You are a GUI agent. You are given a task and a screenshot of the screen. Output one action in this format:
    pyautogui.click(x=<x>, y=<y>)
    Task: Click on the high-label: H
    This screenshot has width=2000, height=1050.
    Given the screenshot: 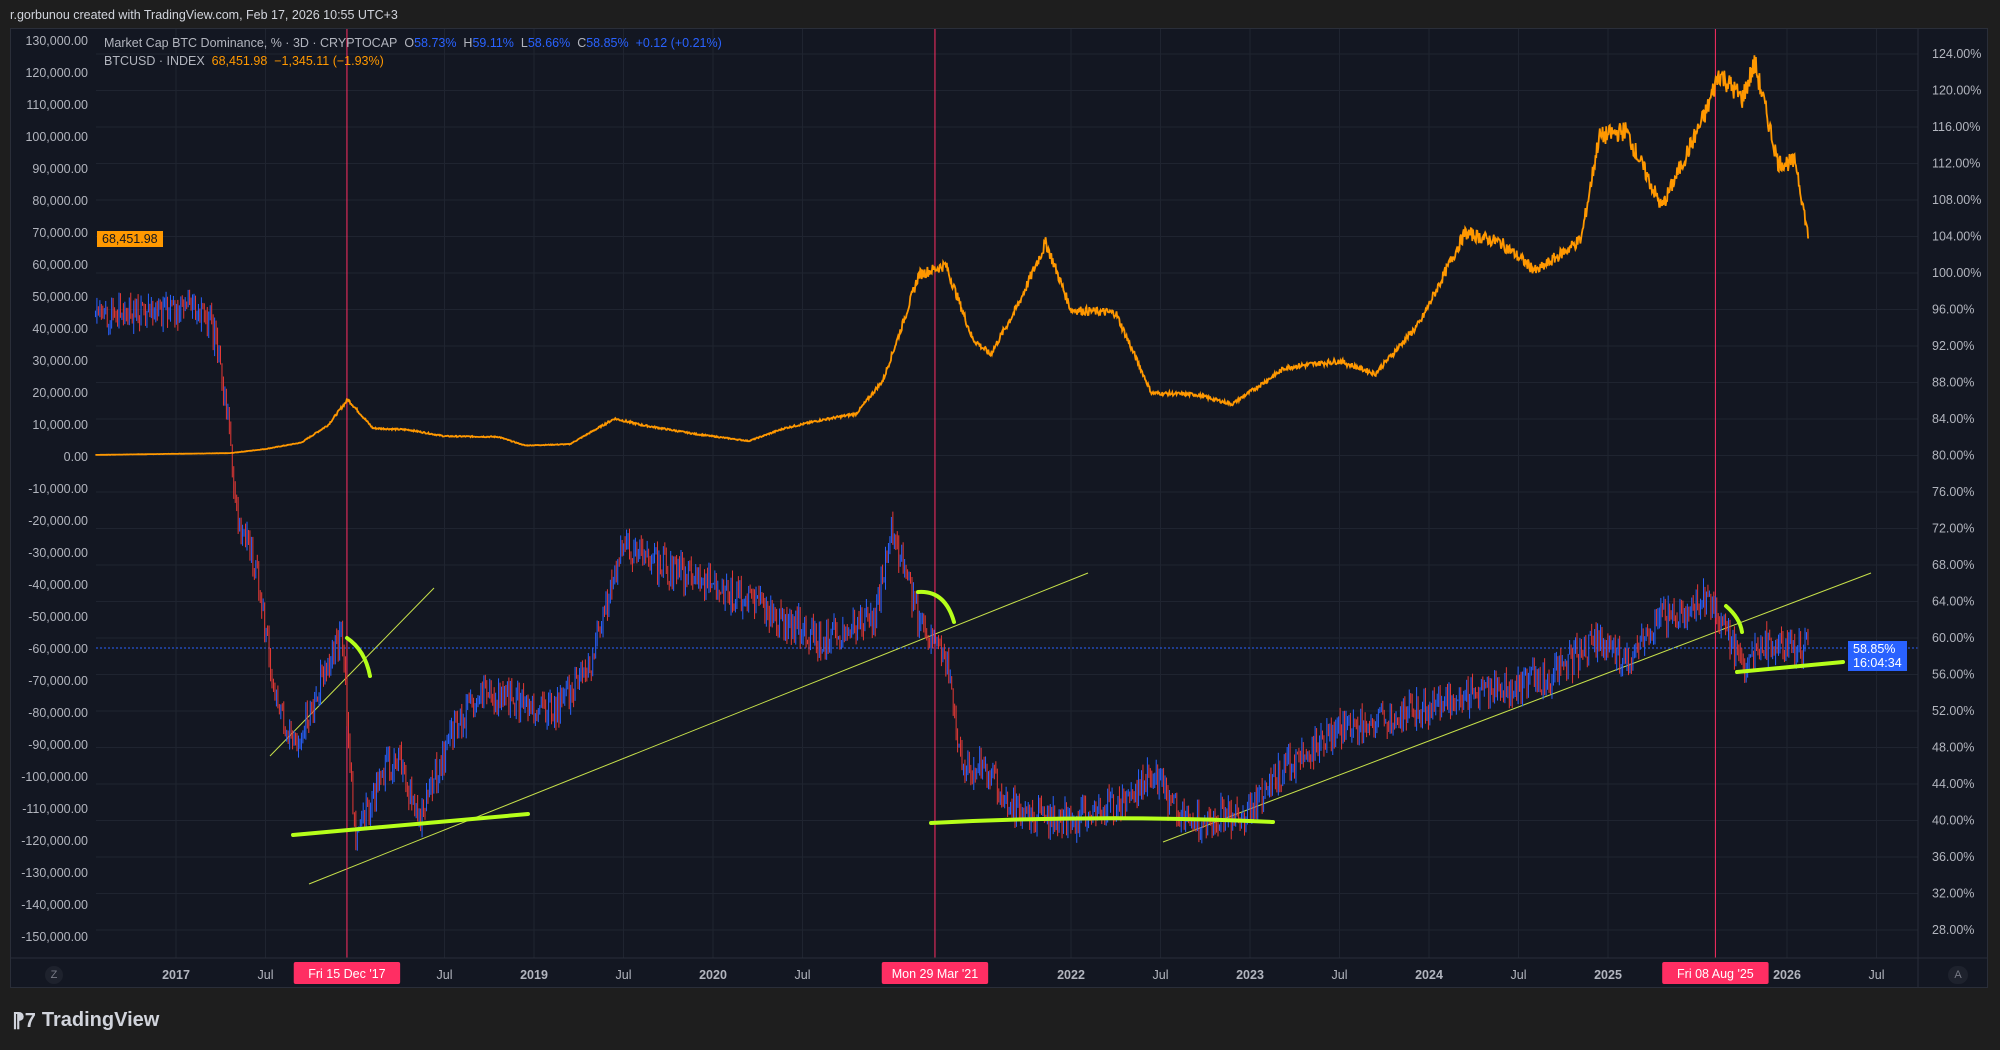 What is the action you would take?
    pyautogui.click(x=468, y=43)
    